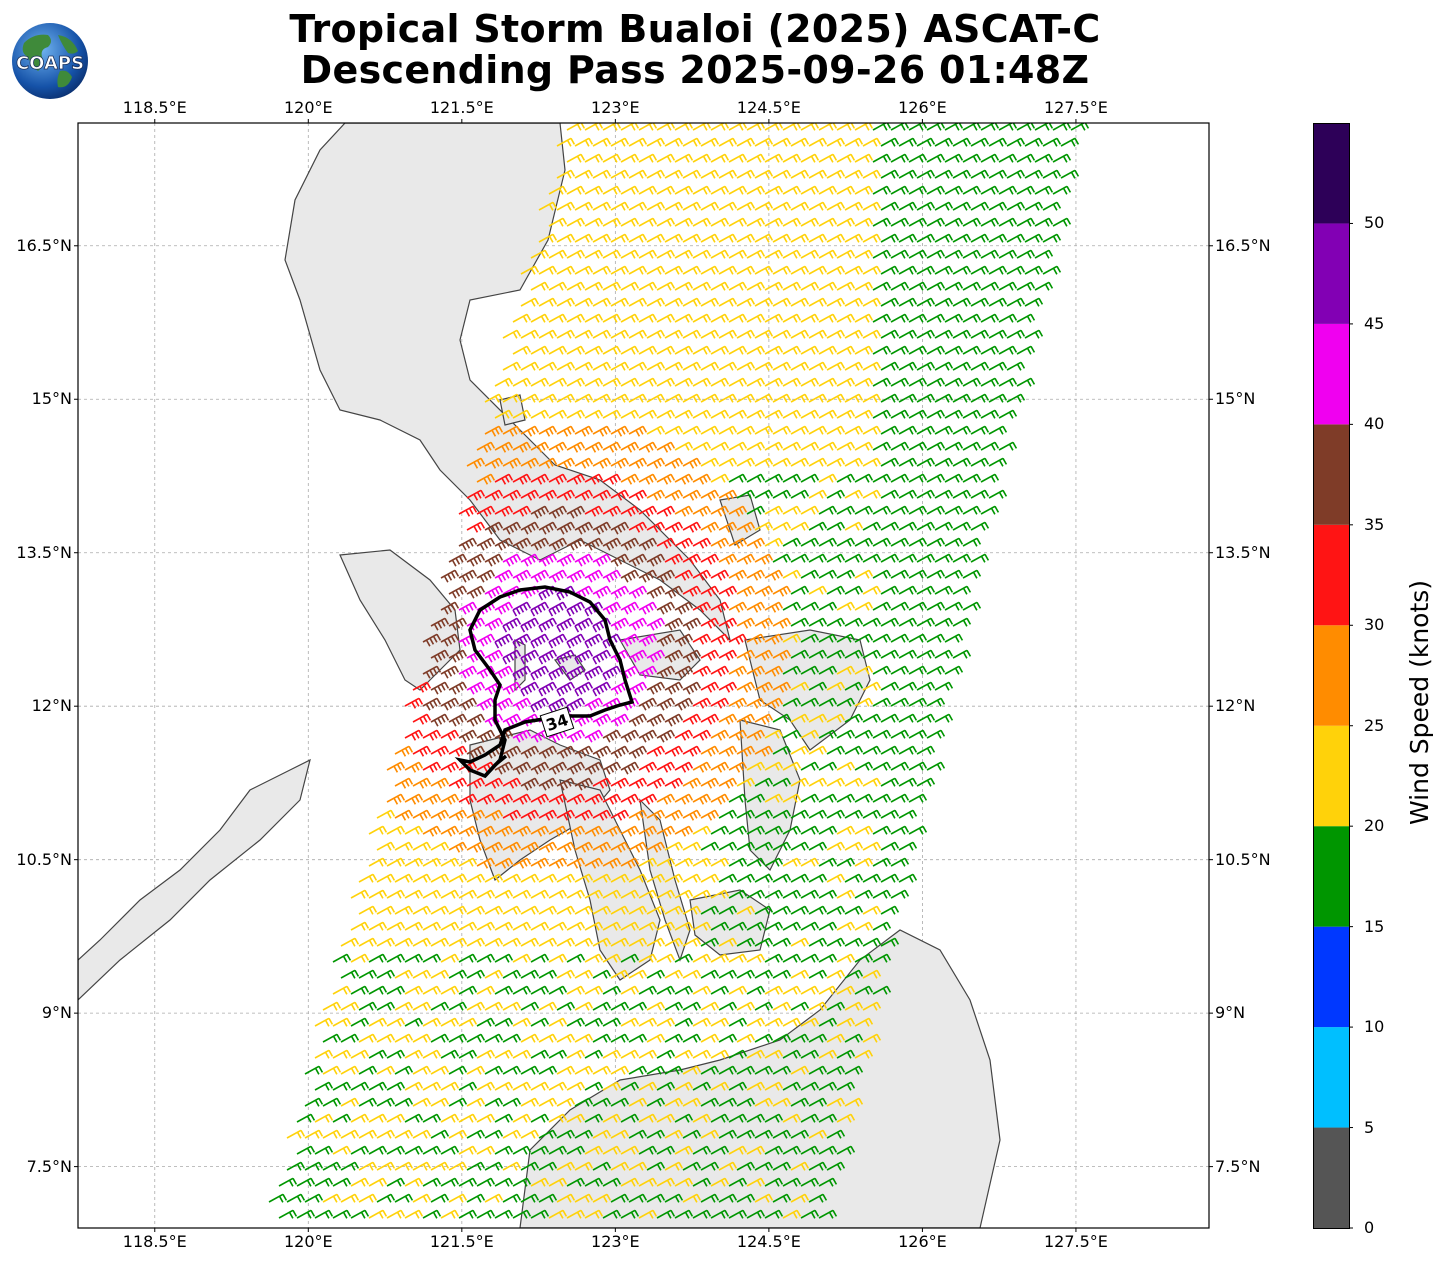 The width and height of the screenshot is (1450, 1264). Describe the element at coordinates (922, 107) in the screenshot. I see `x-tick-label-top: 126°E` at that location.